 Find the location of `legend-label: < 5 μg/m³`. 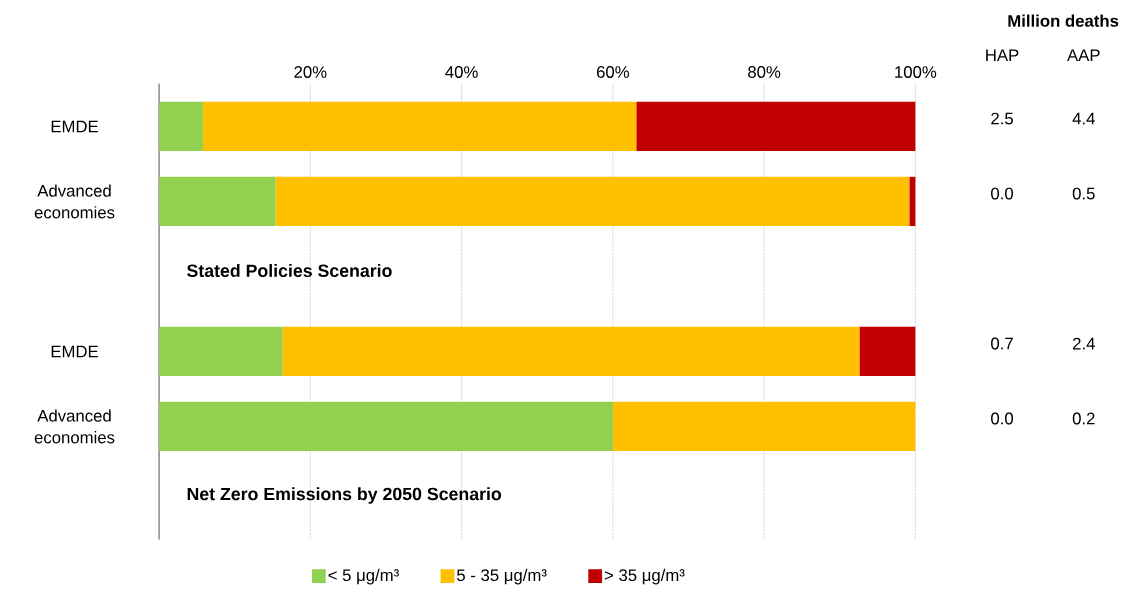

legend-label: < 5 μg/m³ is located at coordinates (363, 576).